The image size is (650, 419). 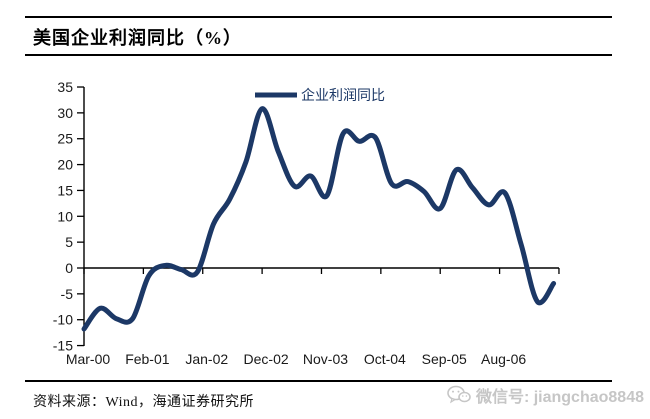 I want to click on legend: 企业利润同比, so click(x=320, y=95).